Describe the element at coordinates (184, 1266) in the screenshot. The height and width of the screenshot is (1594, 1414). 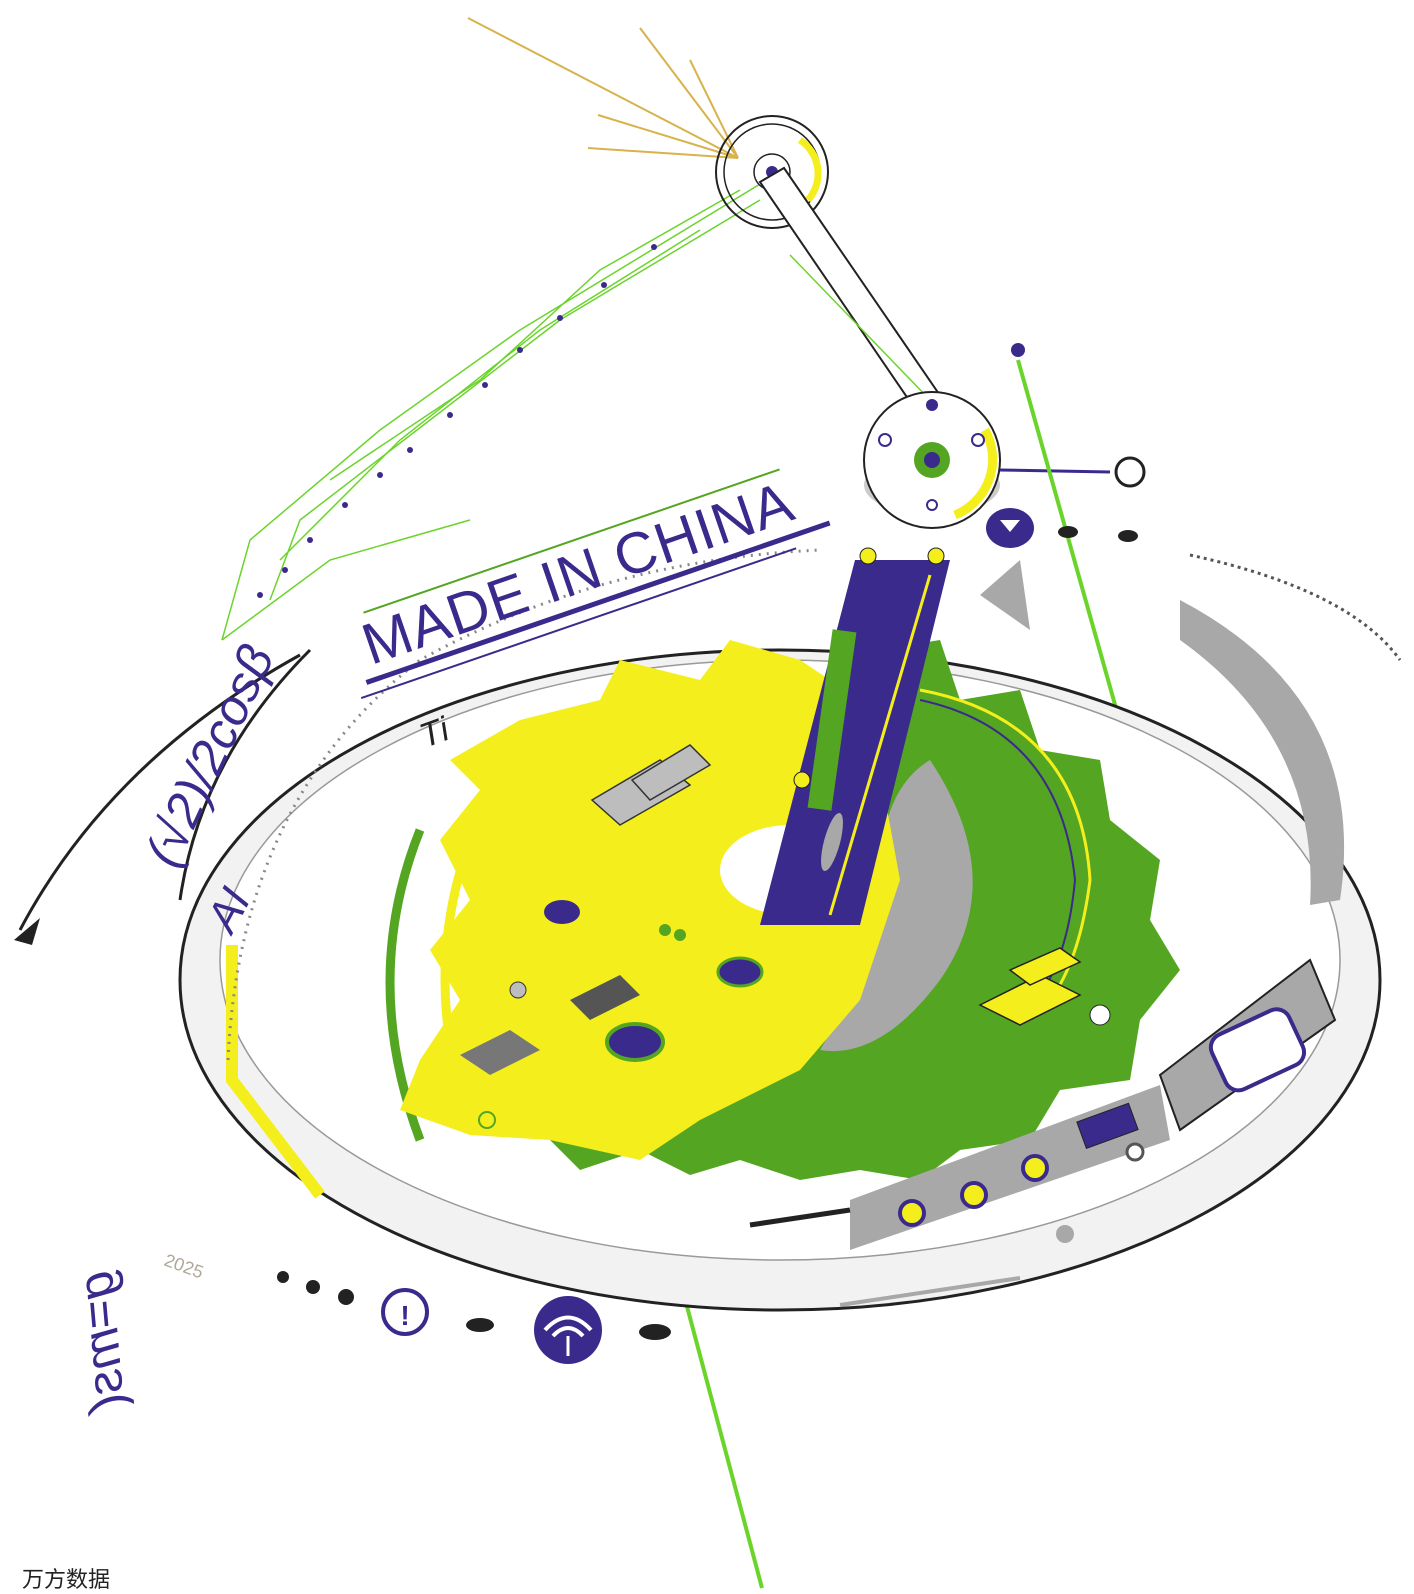
I see `year-label: 2025` at that location.